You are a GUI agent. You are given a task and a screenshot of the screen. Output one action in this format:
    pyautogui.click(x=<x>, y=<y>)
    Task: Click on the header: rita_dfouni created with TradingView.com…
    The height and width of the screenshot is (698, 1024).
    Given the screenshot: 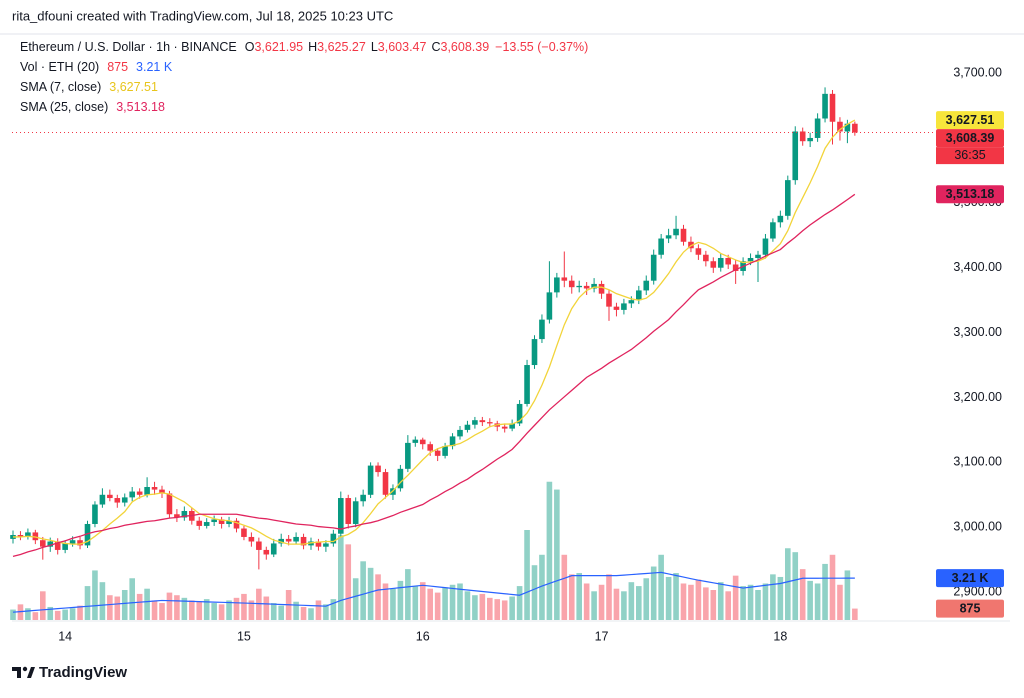 What is the action you would take?
    pyautogui.click(x=202, y=15)
    